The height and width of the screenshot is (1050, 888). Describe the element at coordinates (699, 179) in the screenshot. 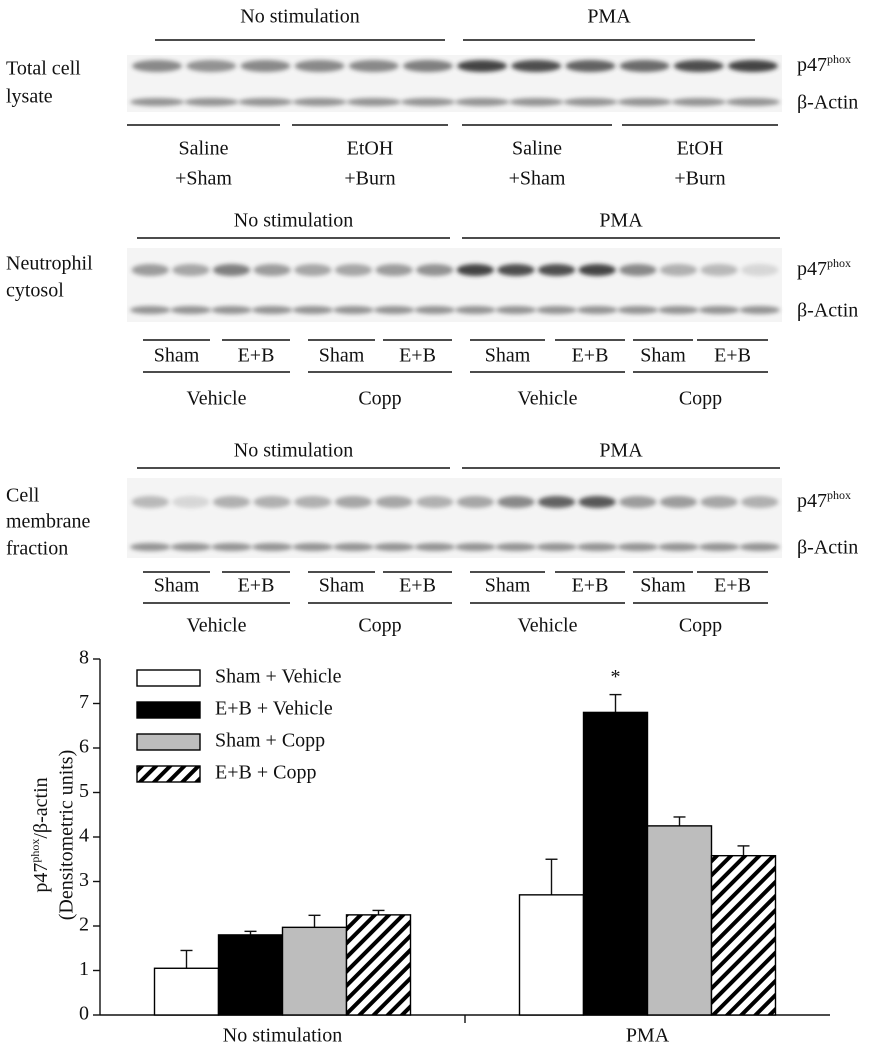

I see `lane-label: +Burn` at that location.